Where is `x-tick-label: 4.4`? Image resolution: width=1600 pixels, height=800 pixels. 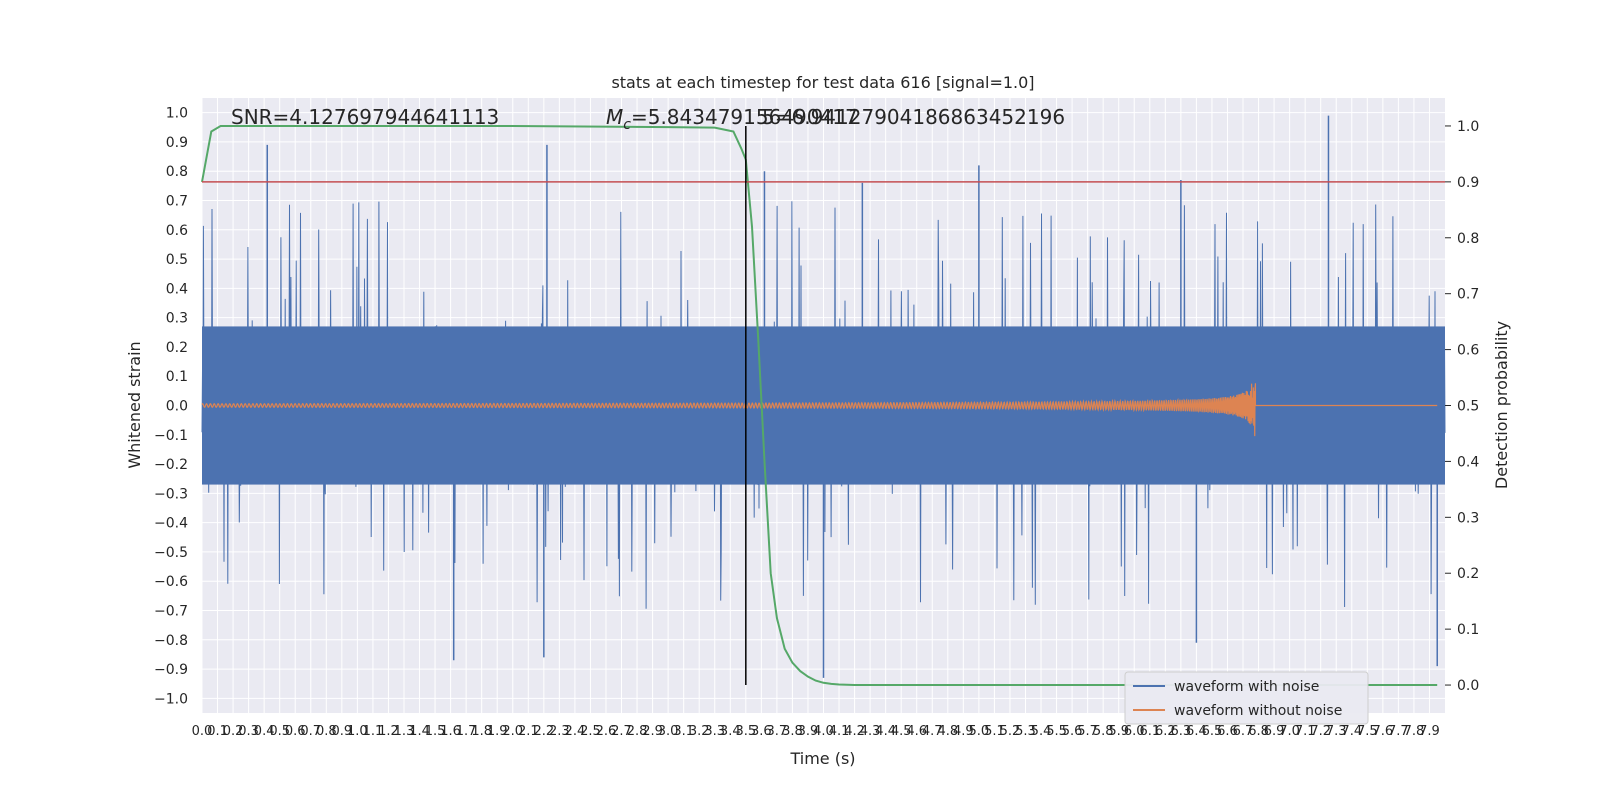
x-tick-label: 4.4 is located at coordinates (885, 731).